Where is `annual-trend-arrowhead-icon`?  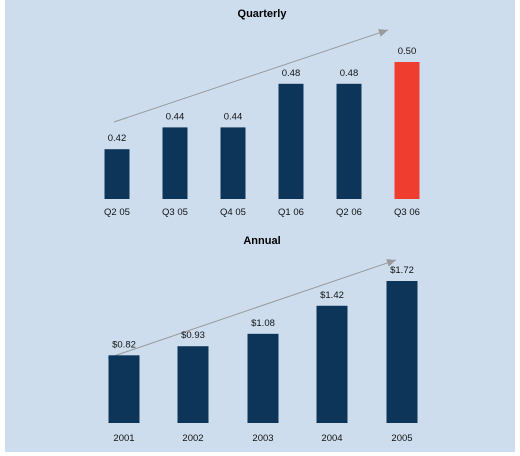 annual-trend-arrowhead-icon is located at coordinates (391, 263).